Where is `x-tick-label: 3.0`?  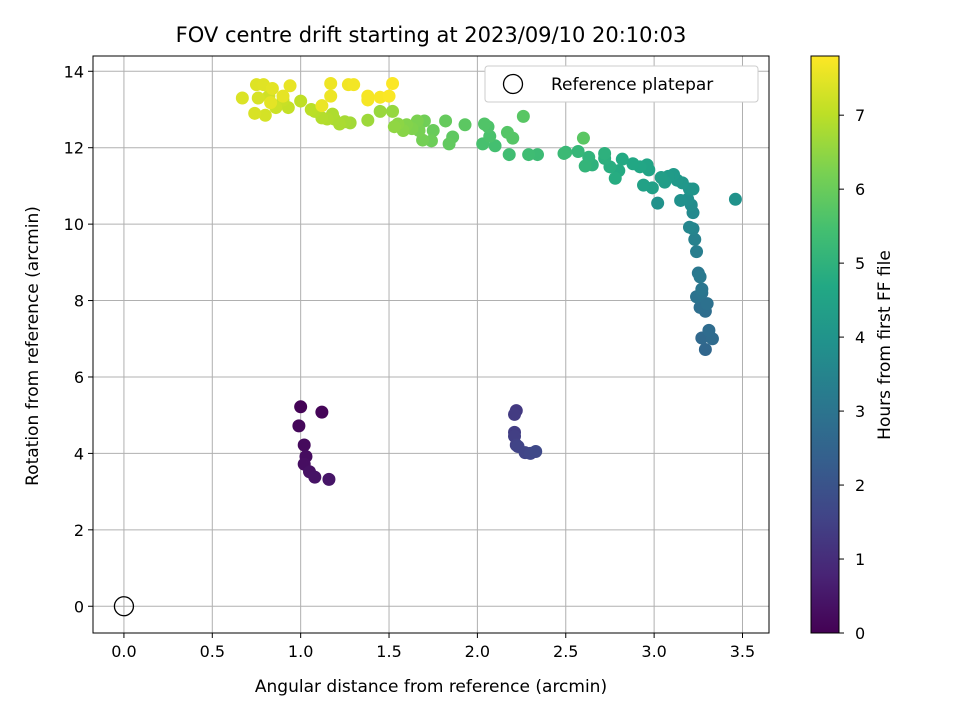
x-tick-label: 3.0 is located at coordinates (653, 651).